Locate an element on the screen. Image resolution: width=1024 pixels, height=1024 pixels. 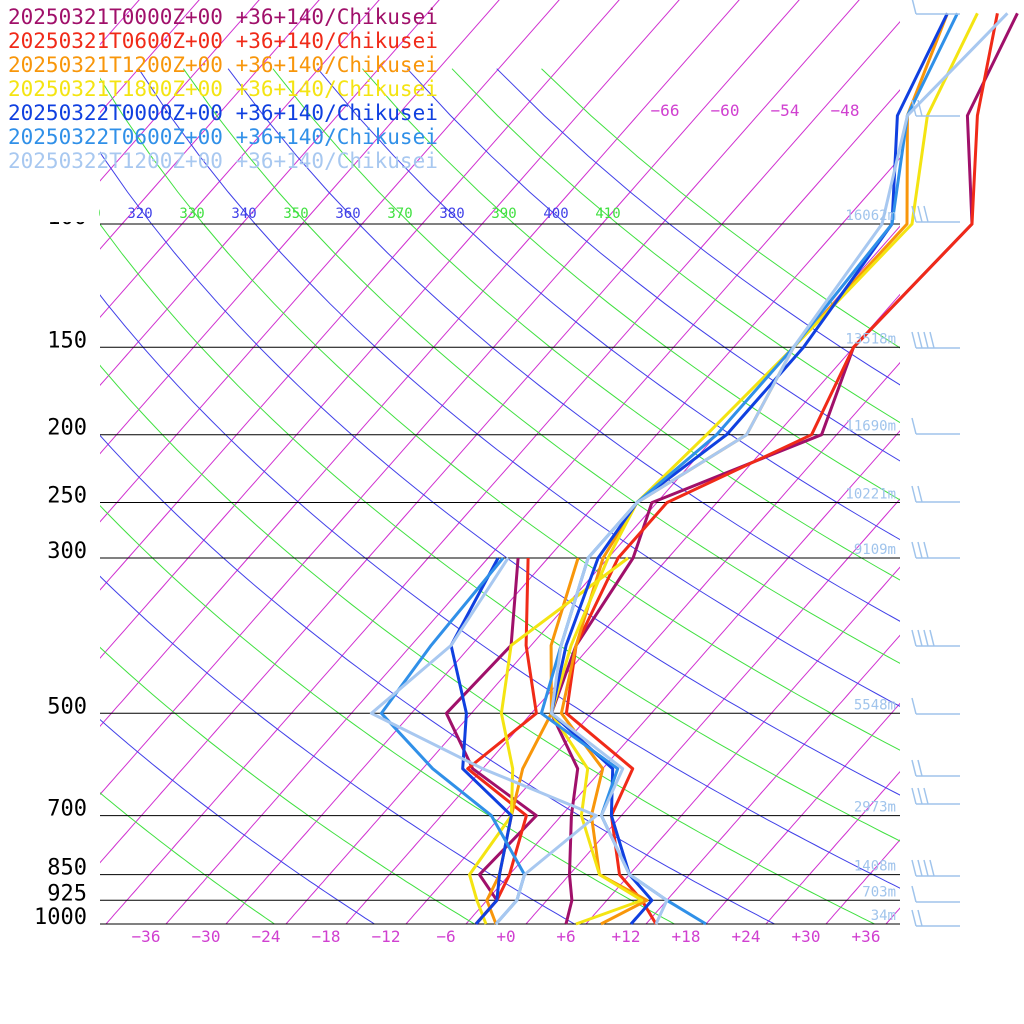
height-label: 16062m is located at coordinates (870, 216).